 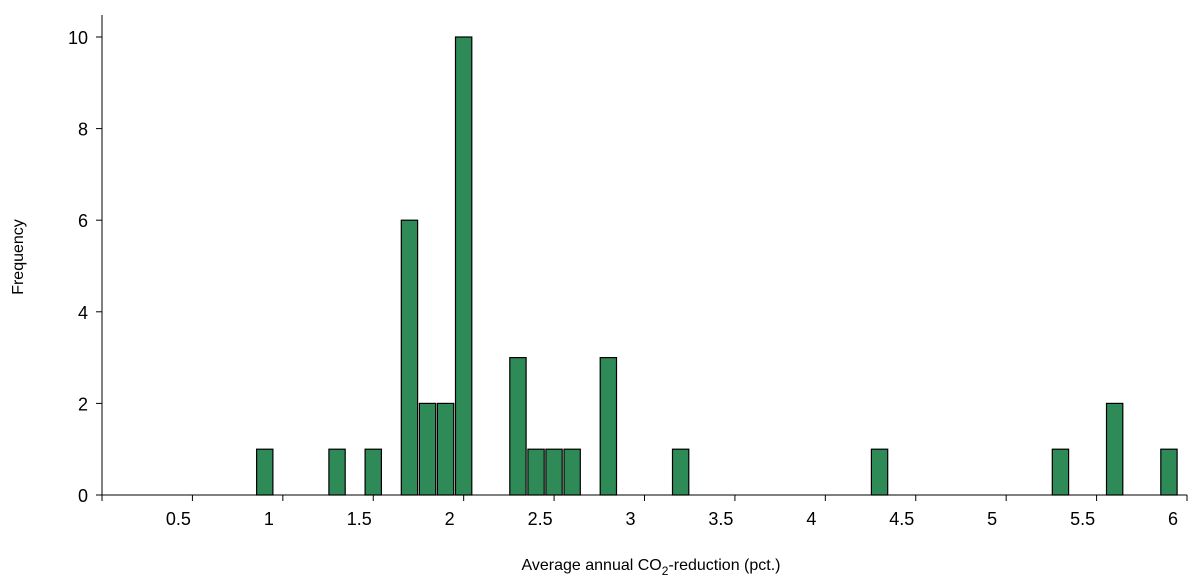 What do you see at coordinates (85, 267) in the screenshot?
I see `y-ticks-group: 0 2 4 6 8 10` at bounding box center [85, 267].